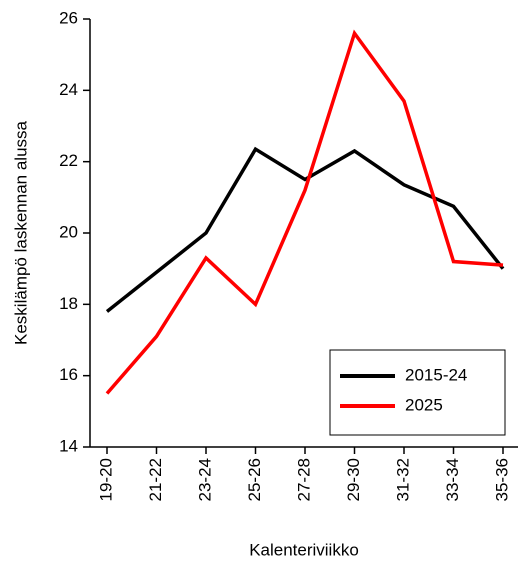 The height and width of the screenshot is (566, 518). I want to click on x-tick-label: 19-20, so click(105, 479).